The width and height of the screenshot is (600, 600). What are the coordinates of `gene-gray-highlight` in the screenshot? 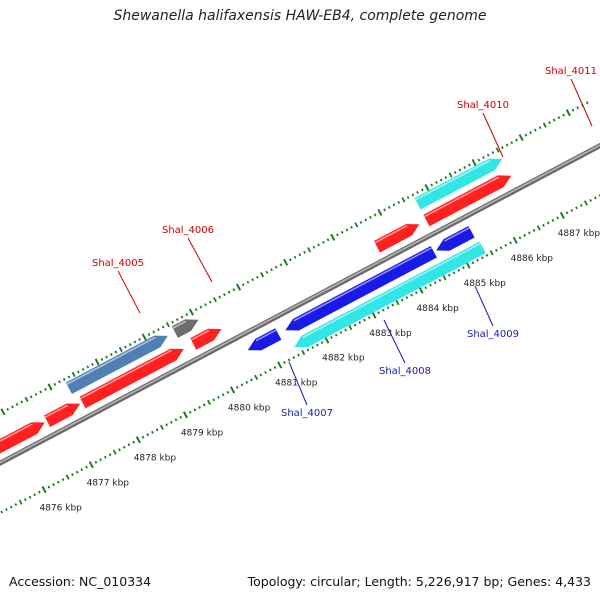 It's located at (179, 324).